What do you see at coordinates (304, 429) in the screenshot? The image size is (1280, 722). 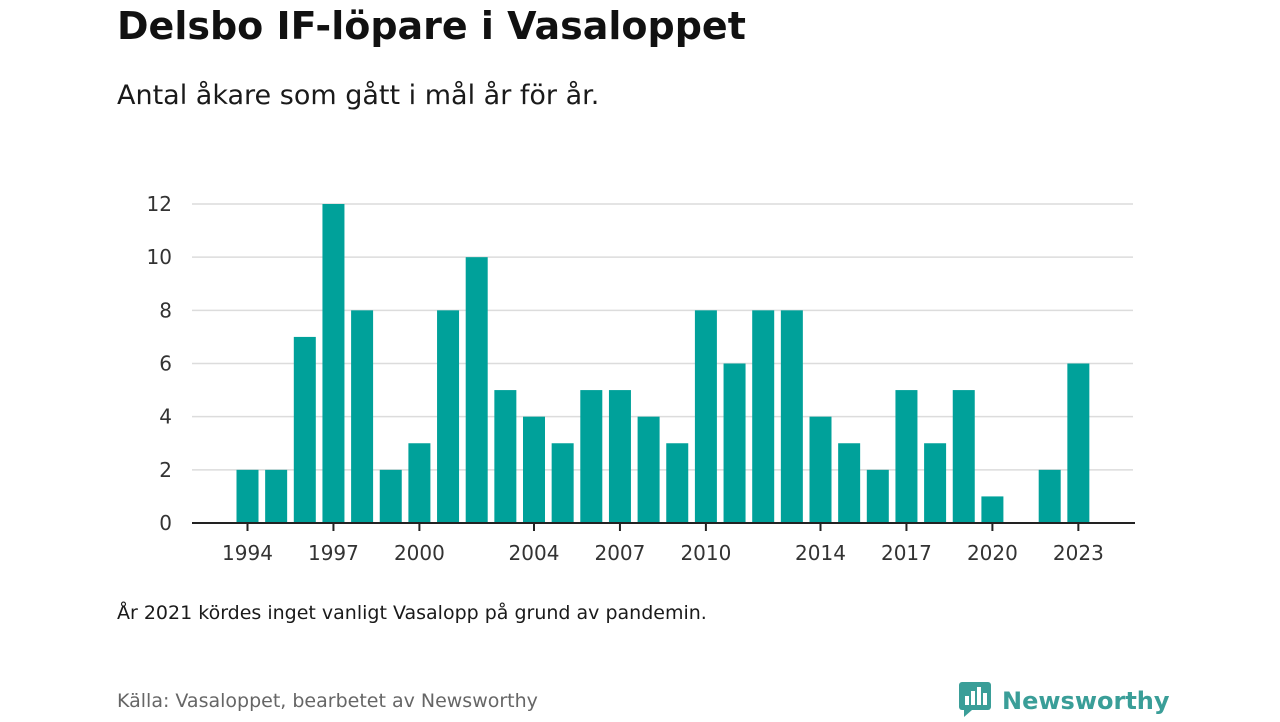 I see `bar-1996` at bounding box center [304, 429].